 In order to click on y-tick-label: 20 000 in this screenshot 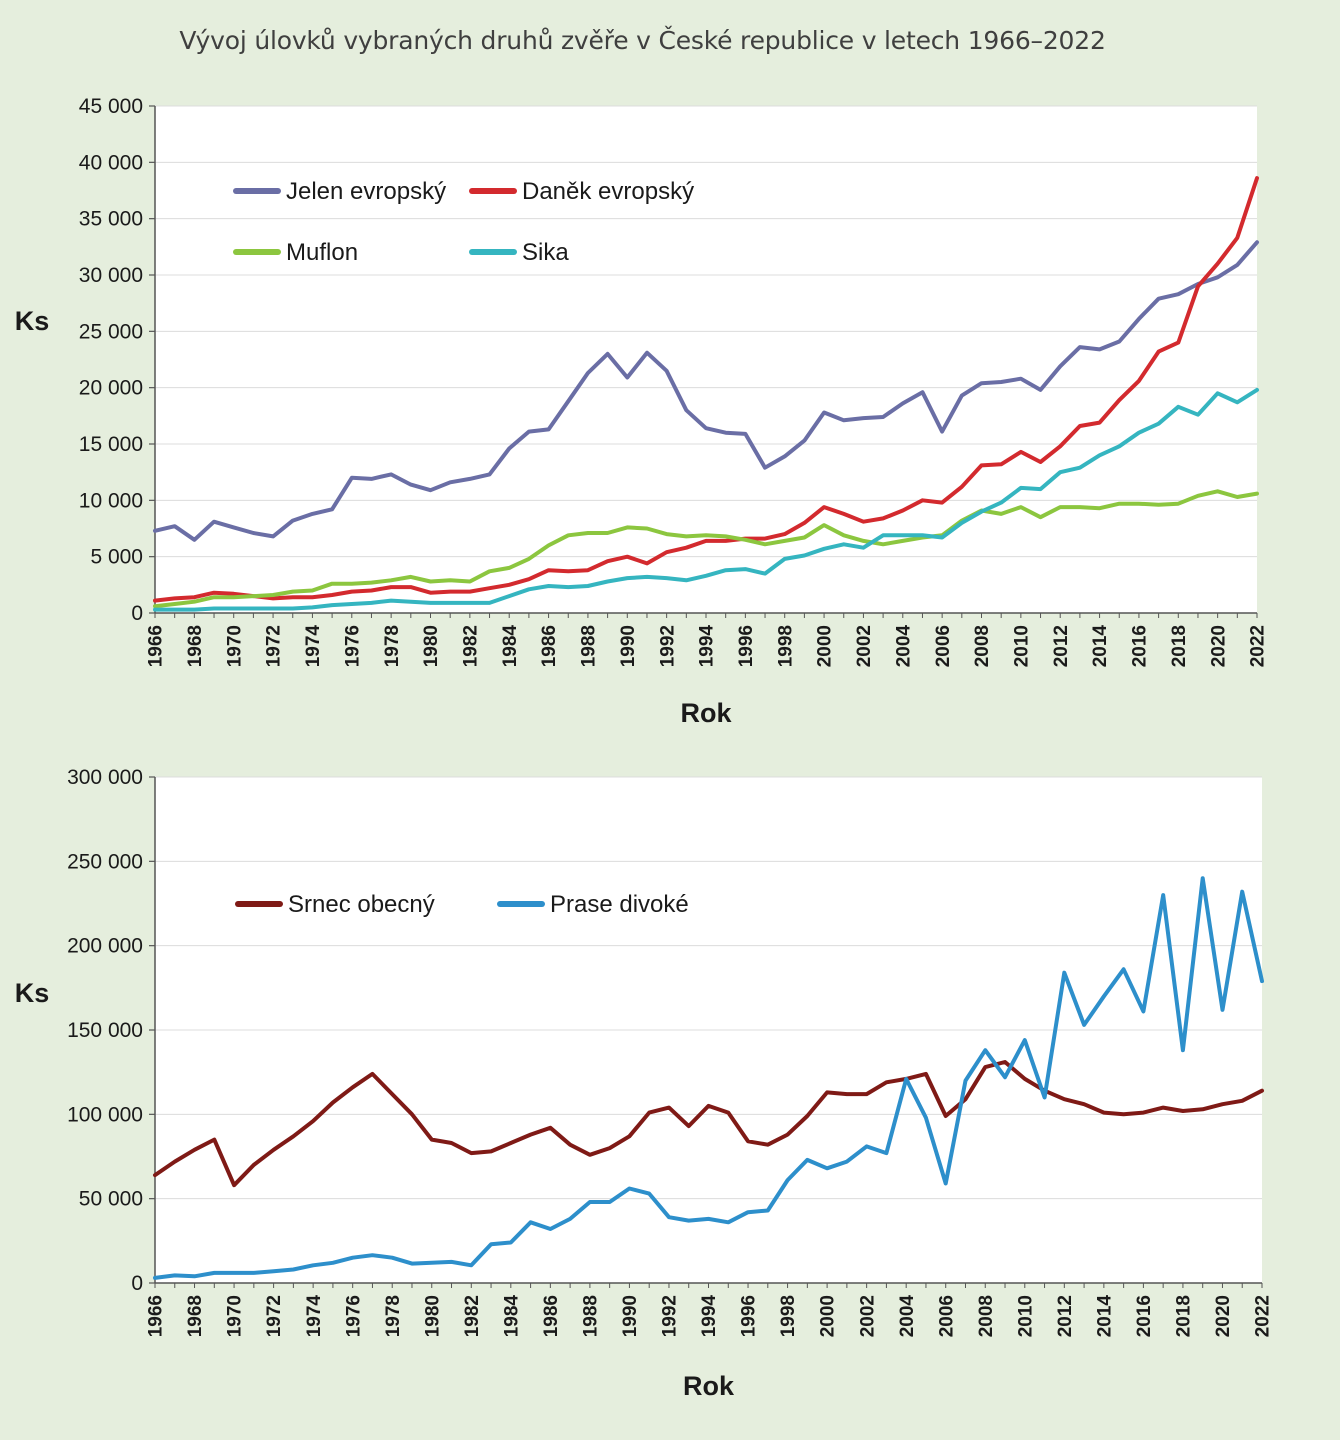, I will do `click(111, 388)`.